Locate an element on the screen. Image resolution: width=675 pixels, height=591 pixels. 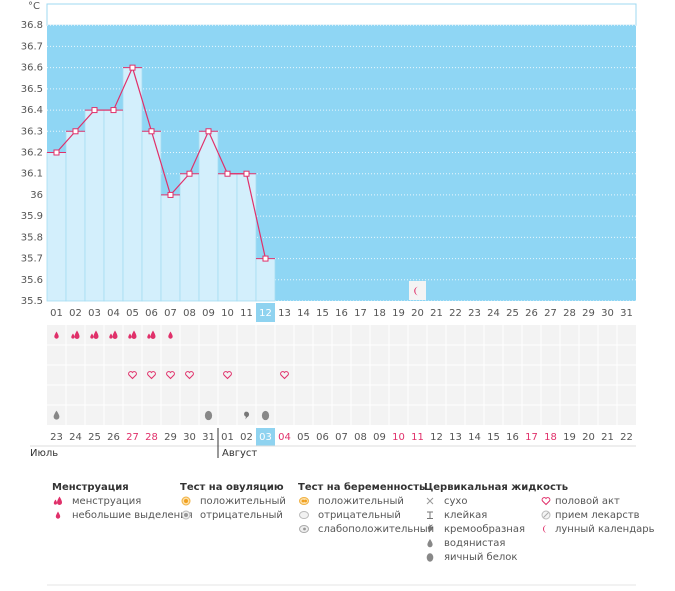
legend-item: прием лекарств is located at coordinates (597, 515).